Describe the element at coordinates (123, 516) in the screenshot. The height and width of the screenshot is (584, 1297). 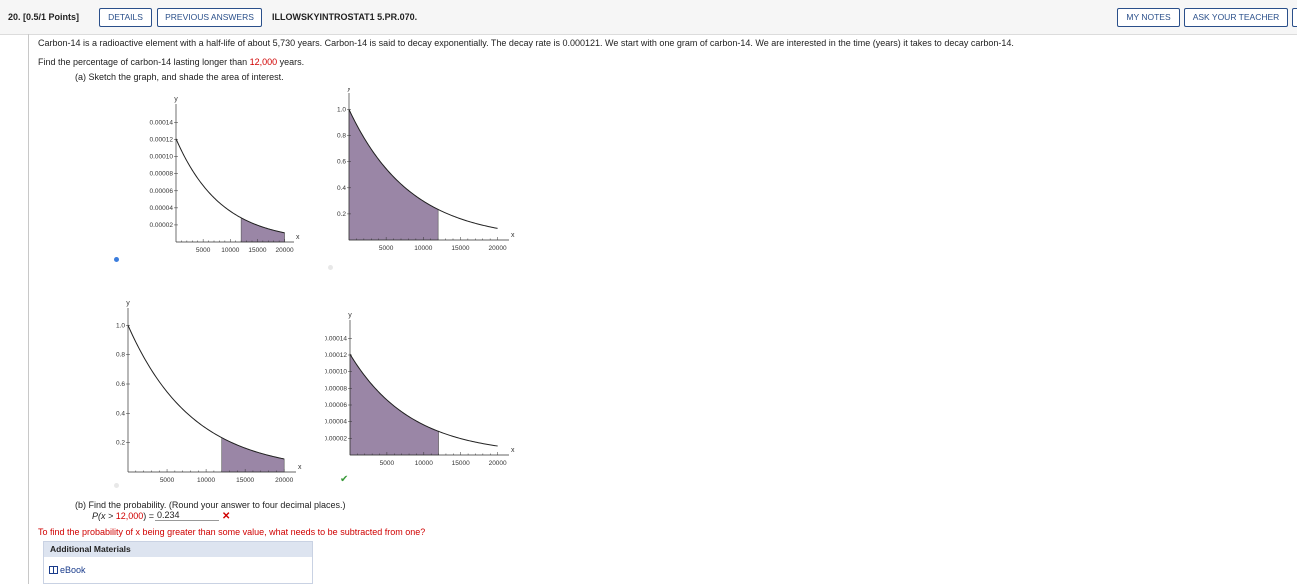
I see `probability-expression: P(x > 12,000) =` at that location.